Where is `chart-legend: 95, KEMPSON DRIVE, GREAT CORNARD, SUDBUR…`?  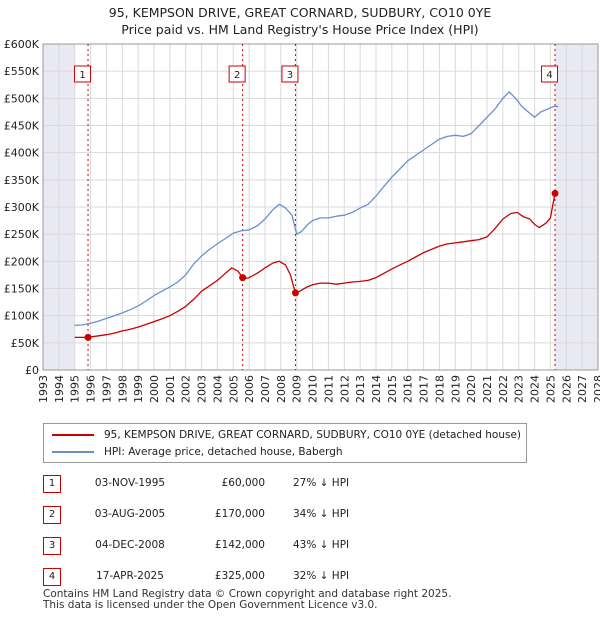
chart-legend: 95, KEMPSON DRIVE, GREAT CORNARD, SUDBUR… is located at coordinates (285, 443).